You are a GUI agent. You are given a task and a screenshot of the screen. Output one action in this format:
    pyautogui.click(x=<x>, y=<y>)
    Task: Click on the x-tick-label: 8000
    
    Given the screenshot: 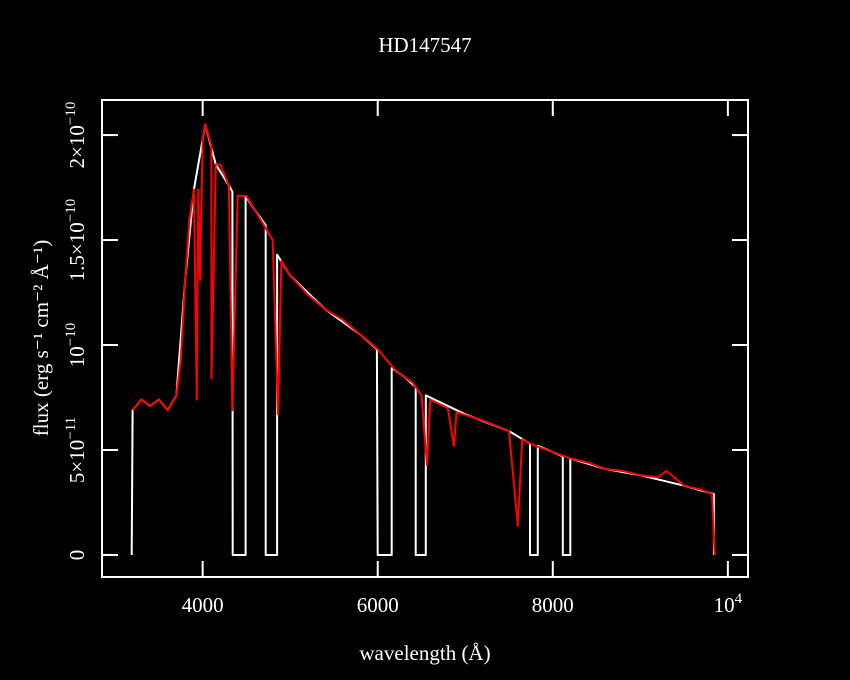 What is the action you would take?
    pyautogui.click(x=553, y=605)
    